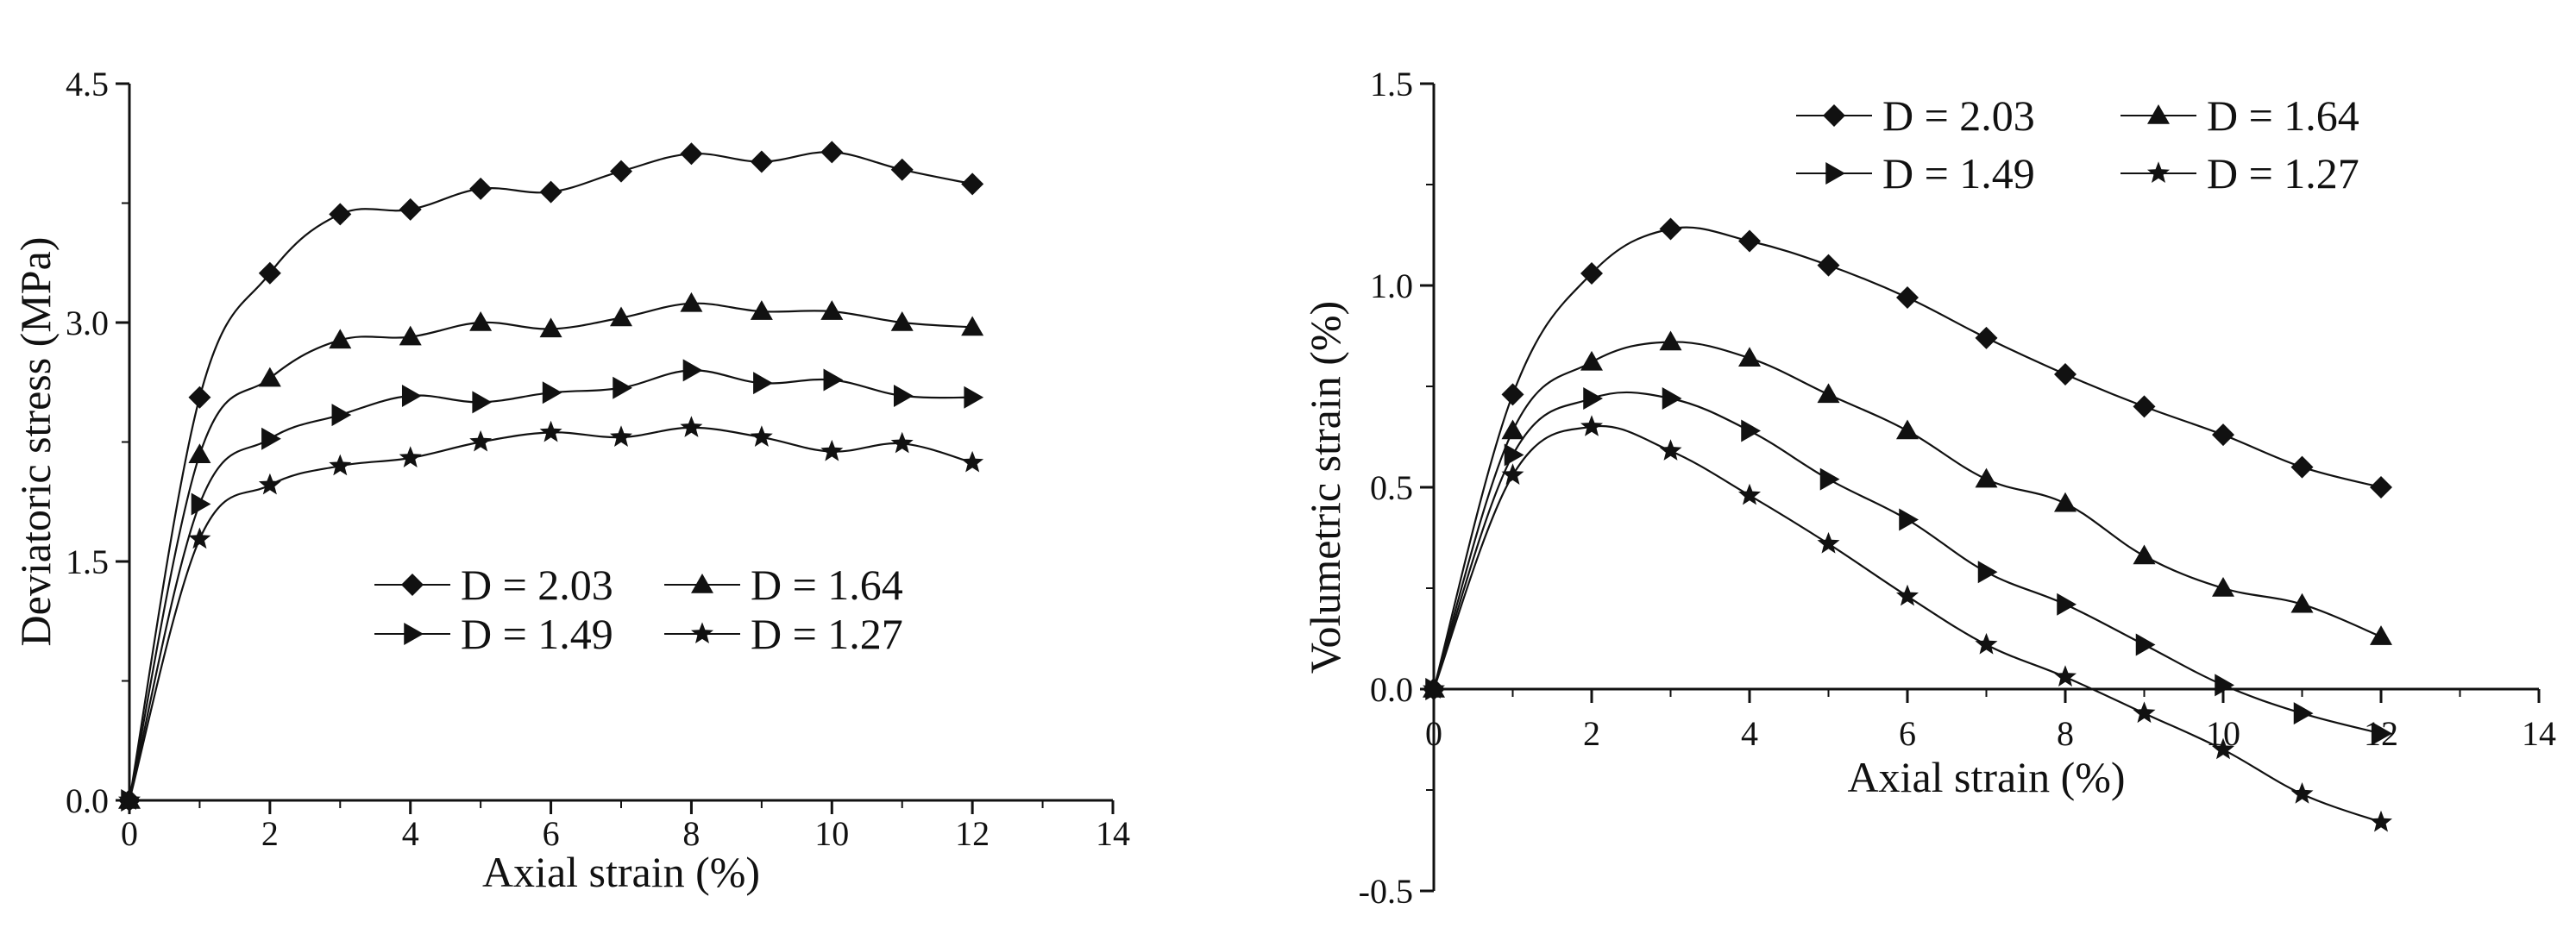  I want to click on legend-item: D = 1.27, so click(2239, 174).